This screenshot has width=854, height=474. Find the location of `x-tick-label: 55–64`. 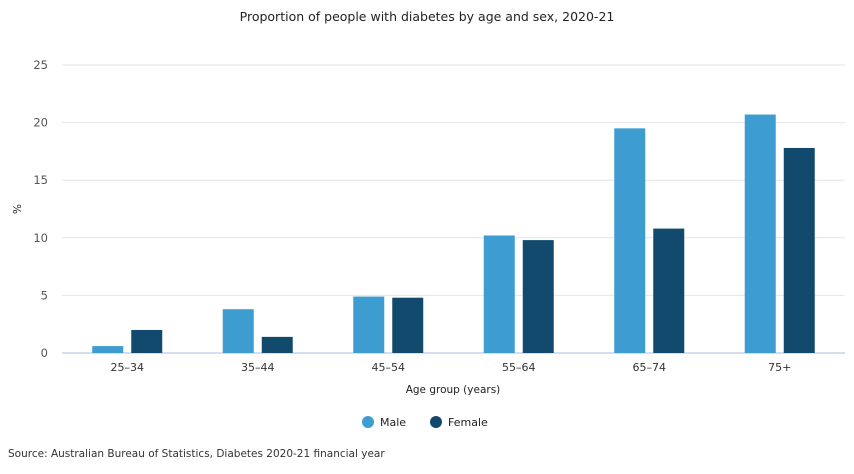

x-tick-label: 55–64 is located at coordinates (519, 367).